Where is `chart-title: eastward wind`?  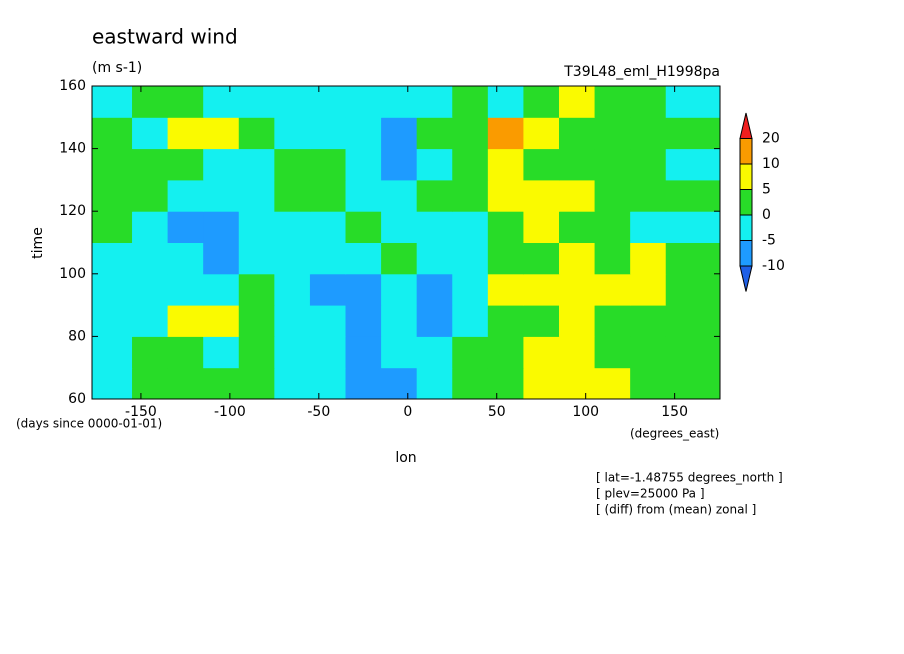
chart-title: eastward wind is located at coordinates (165, 37).